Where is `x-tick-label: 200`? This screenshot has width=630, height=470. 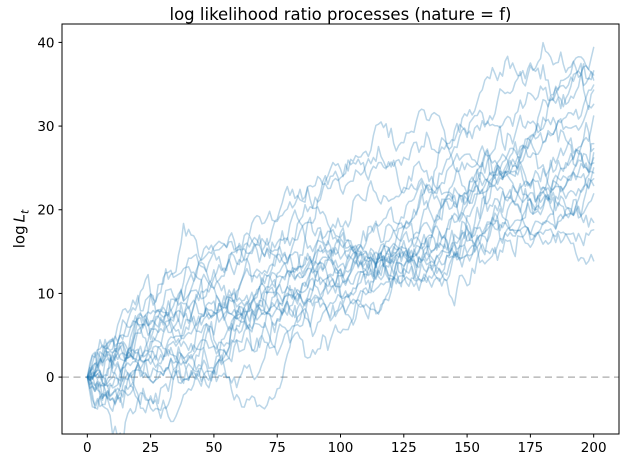 x-tick-label: 200 is located at coordinates (594, 448).